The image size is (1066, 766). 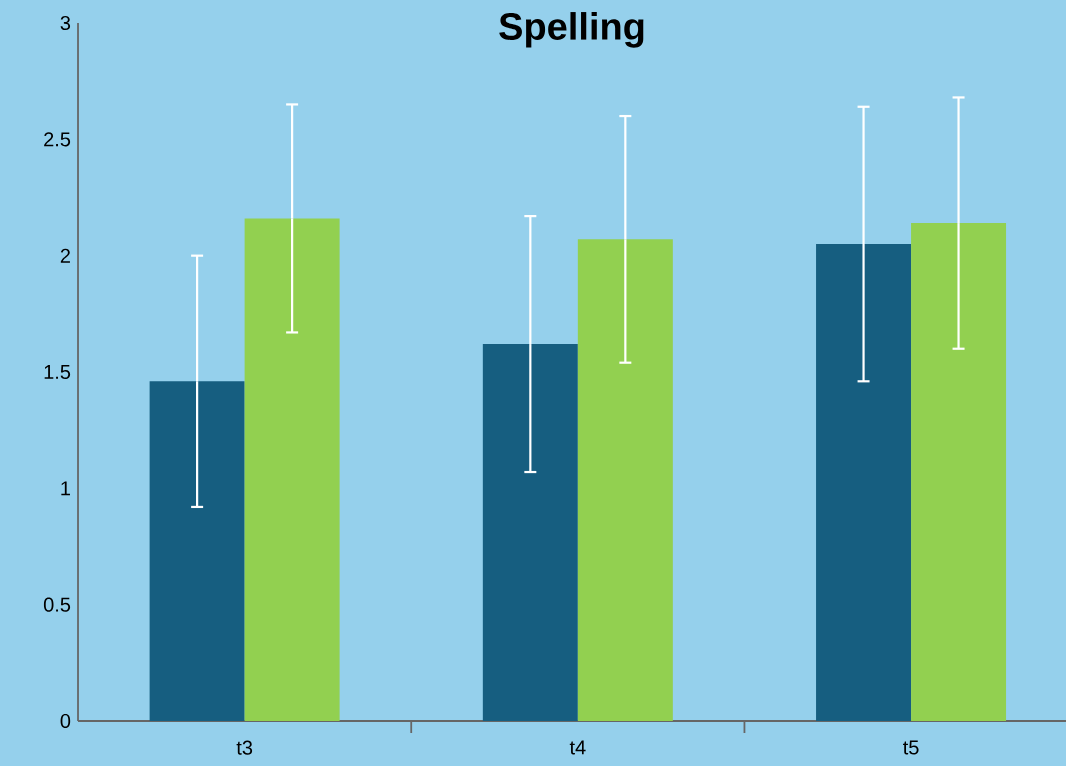 What do you see at coordinates (244, 747) in the screenshot?
I see `x-tick-label: t3` at bounding box center [244, 747].